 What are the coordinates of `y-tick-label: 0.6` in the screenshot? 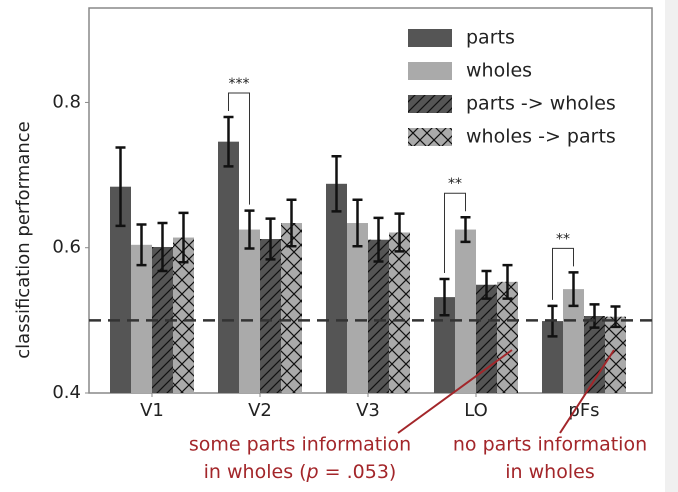 It's located at (66, 247).